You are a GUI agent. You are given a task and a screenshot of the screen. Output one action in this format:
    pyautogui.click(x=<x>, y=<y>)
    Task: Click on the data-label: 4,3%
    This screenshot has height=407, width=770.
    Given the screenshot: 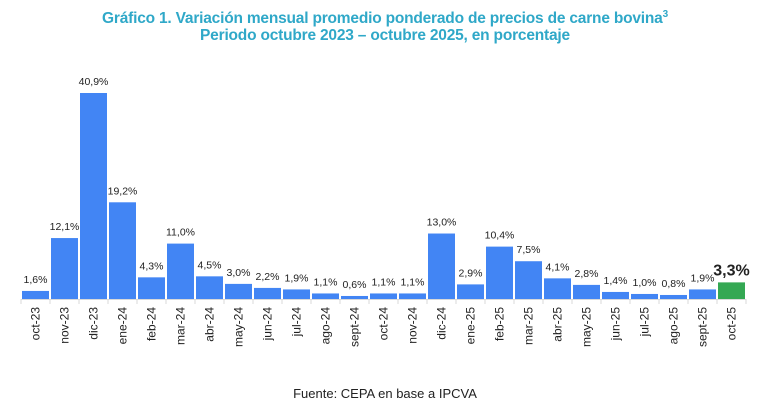 What is the action you would take?
    pyautogui.click(x=152, y=266)
    